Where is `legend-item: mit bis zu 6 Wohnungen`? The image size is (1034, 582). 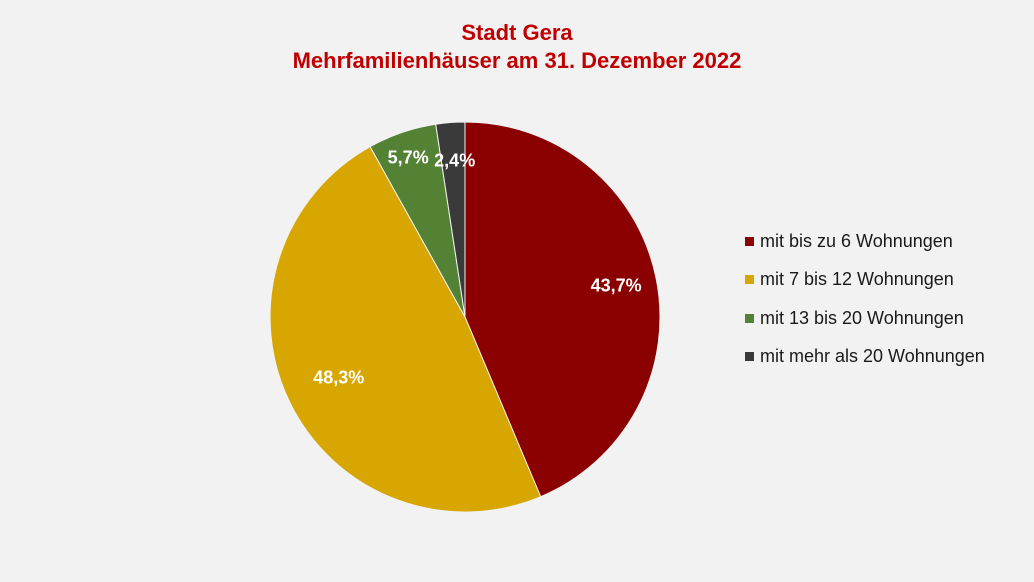
legend-item: mit bis zu 6 Wohnungen is located at coordinates (865, 241).